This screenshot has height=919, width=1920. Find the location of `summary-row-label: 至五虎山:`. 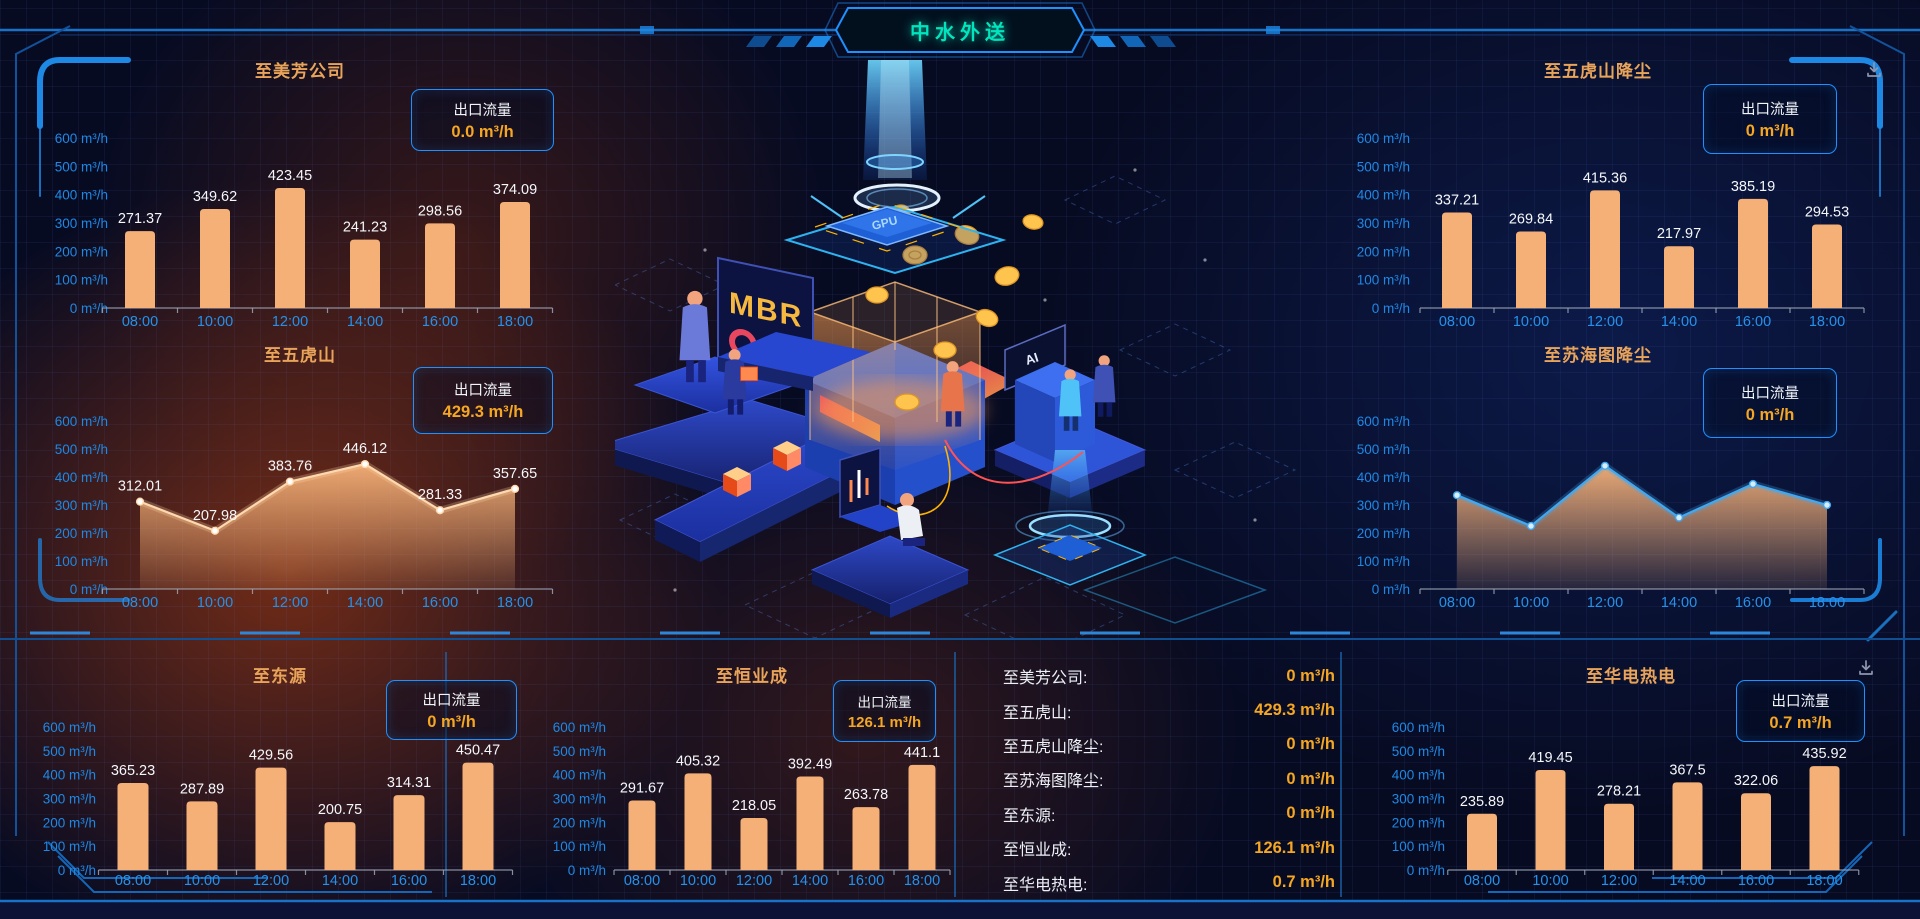

summary-row-label: 至五虎山: is located at coordinates (1037, 713).